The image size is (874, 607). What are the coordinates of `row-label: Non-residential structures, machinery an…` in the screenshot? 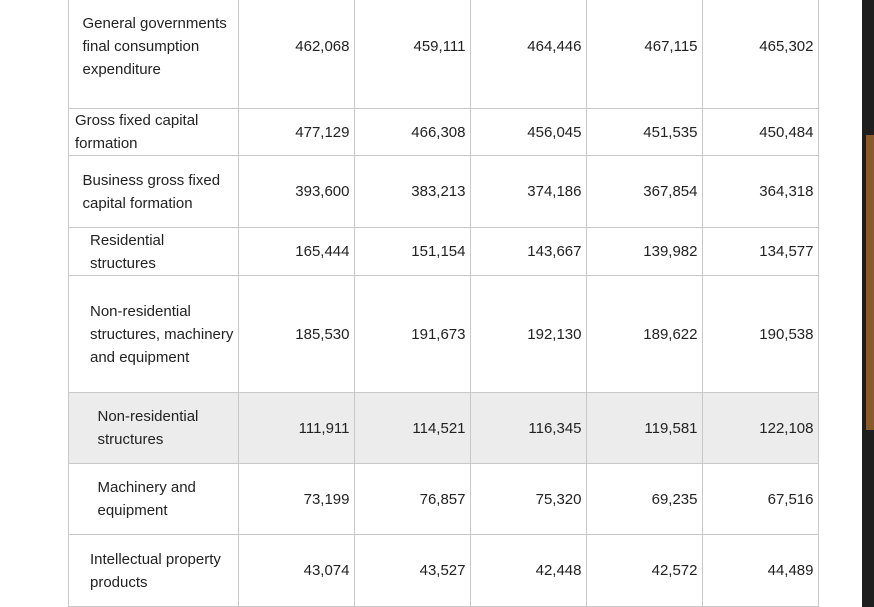 It's located at (153, 334).